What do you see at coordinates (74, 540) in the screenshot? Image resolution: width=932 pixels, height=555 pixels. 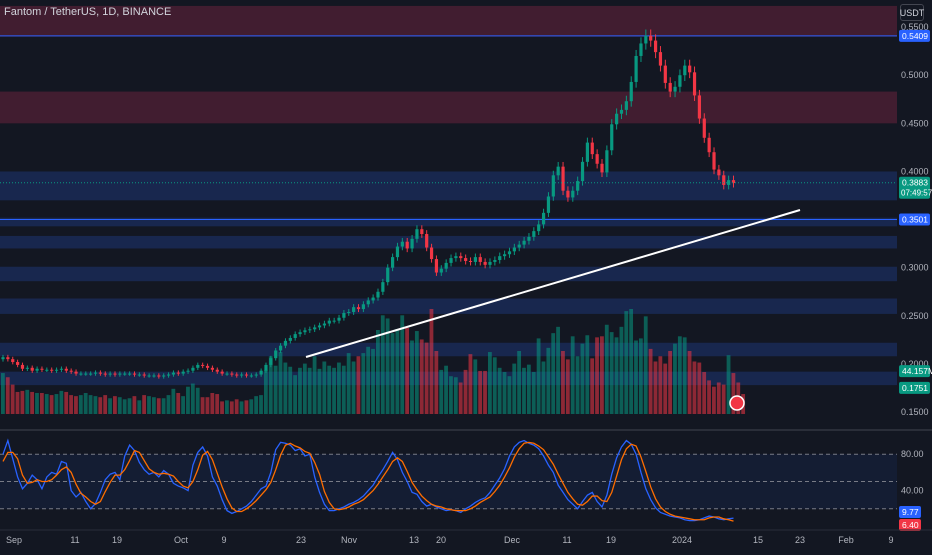 I see `time-tick-label: 11` at bounding box center [74, 540].